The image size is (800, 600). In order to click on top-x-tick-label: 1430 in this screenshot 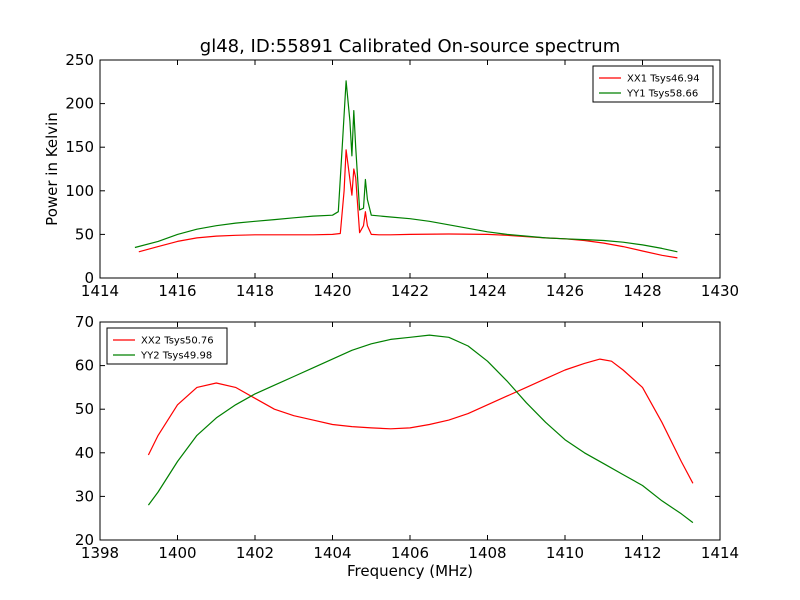, I will do `click(720, 291)`.